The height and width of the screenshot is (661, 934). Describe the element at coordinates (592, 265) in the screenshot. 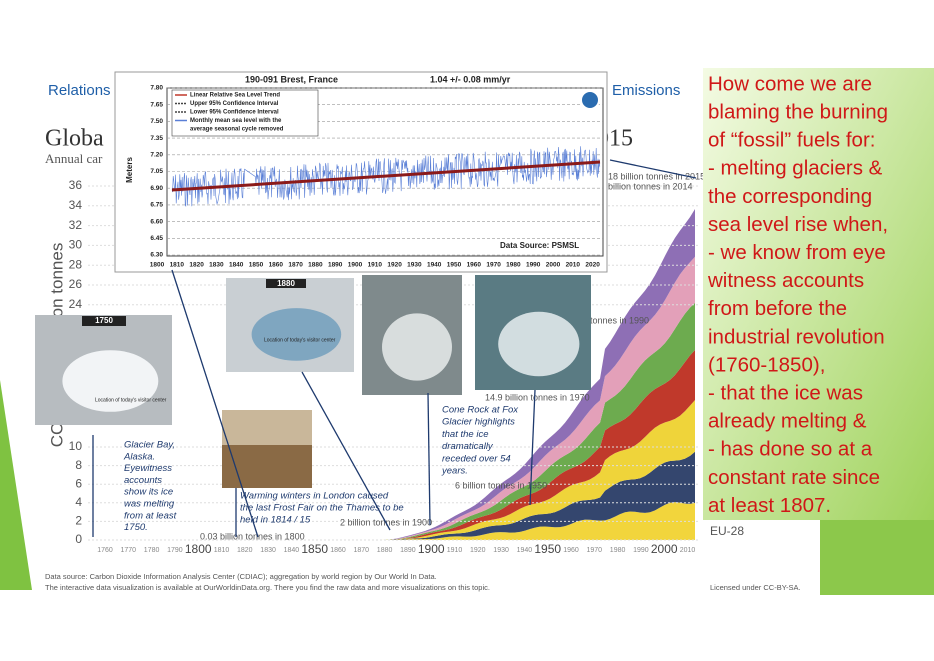

I see `x-tick-label: 2020` at that location.